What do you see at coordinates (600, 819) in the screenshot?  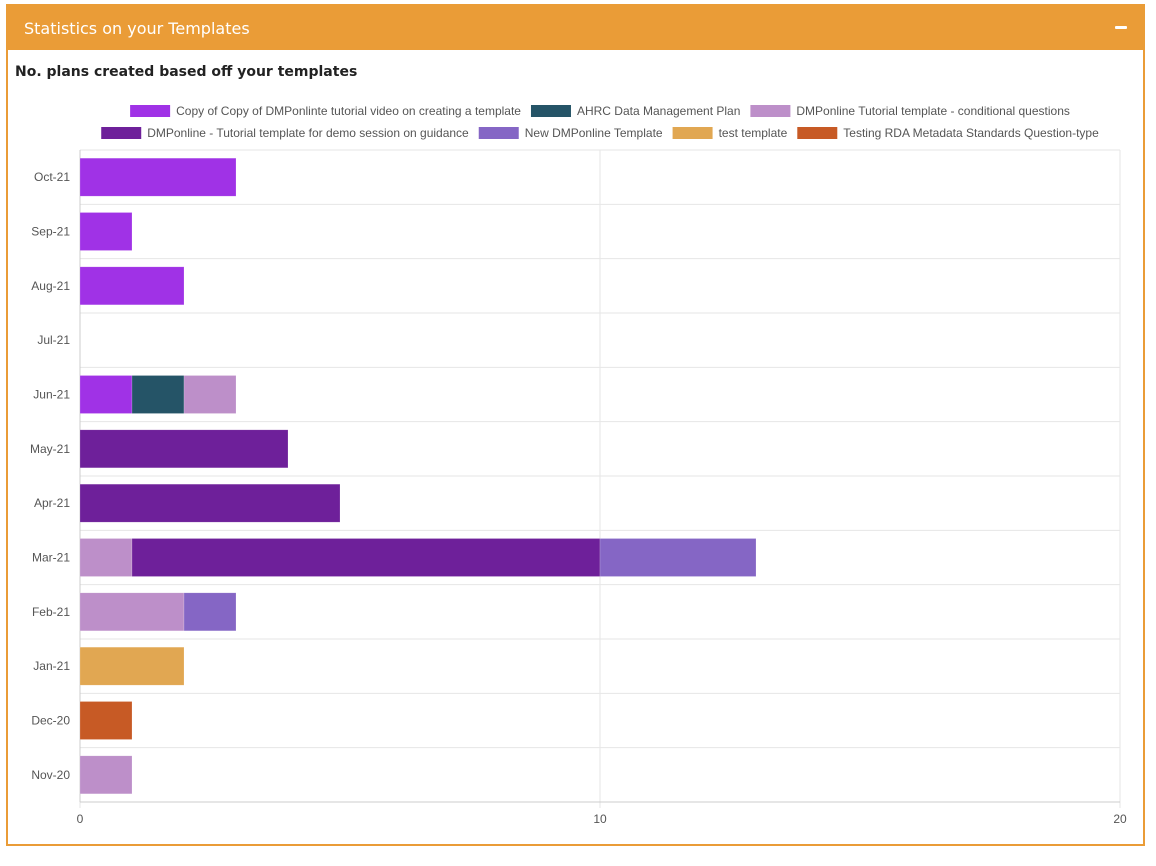 I see `x-tick-label: 10` at bounding box center [600, 819].